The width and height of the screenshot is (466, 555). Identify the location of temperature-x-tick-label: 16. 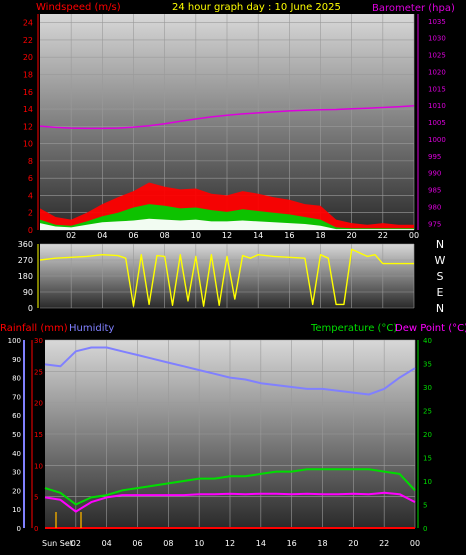
(292, 543).